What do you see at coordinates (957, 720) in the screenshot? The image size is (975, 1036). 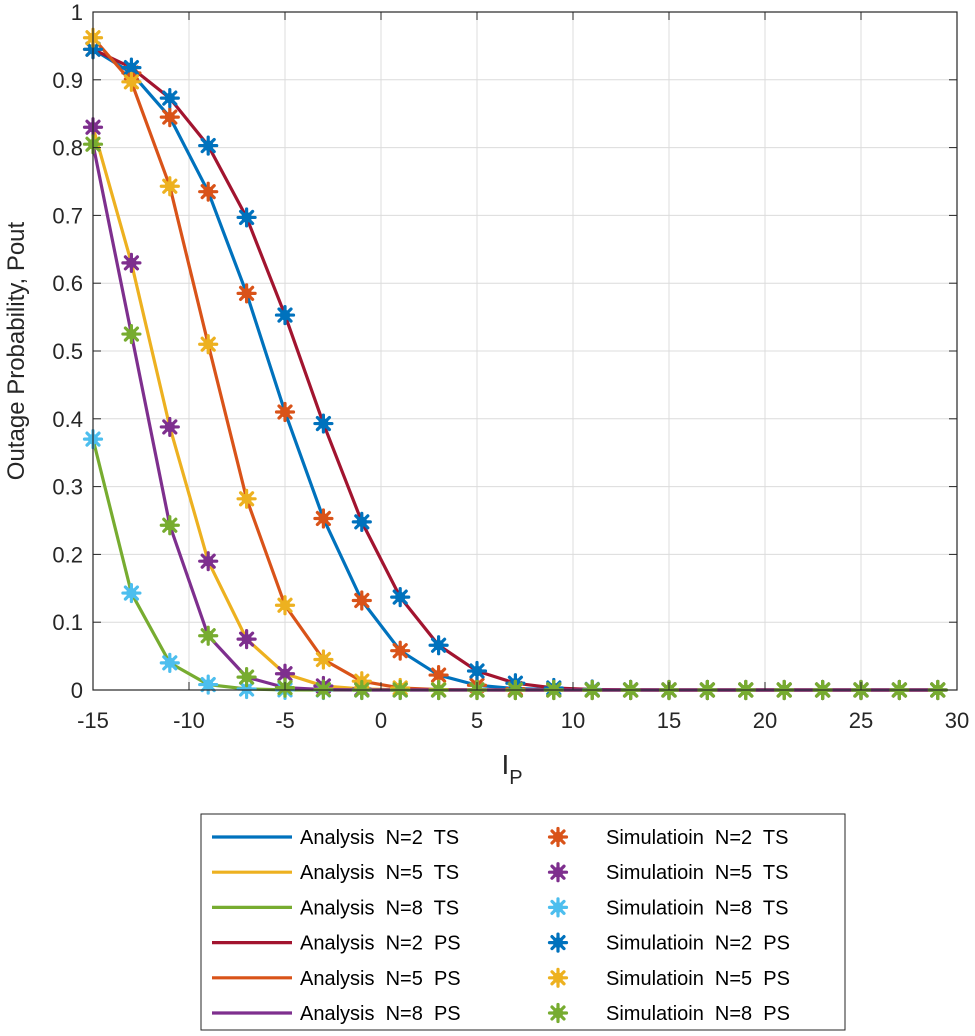 I see `x-tick-label: 30` at bounding box center [957, 720].